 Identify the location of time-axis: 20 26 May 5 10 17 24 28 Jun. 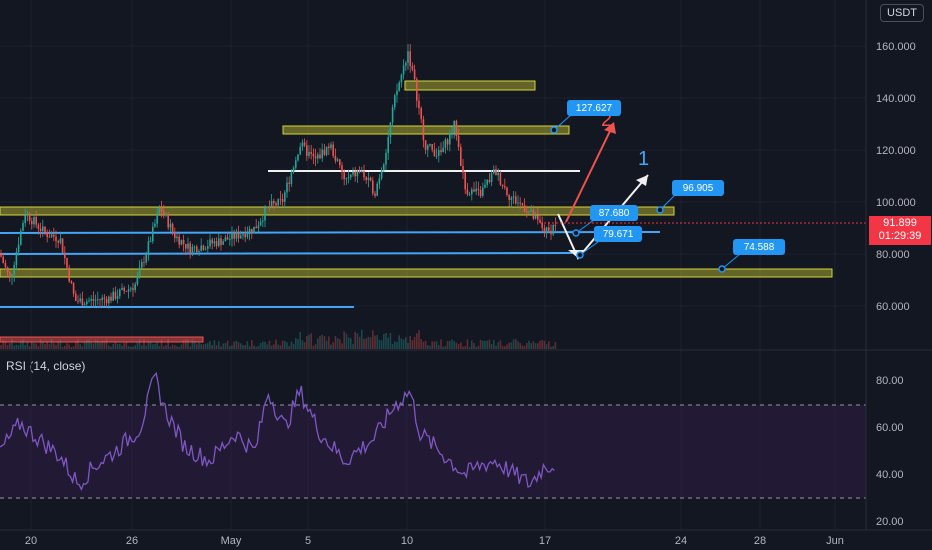
(434, 541).